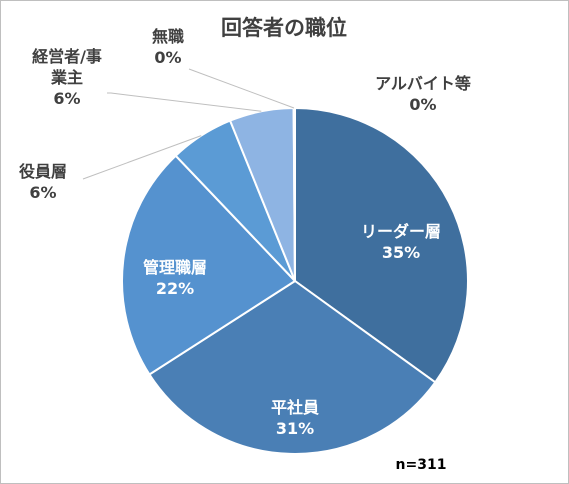  Describe the element at coordinates (401, 252) in the screenshot. I see `slice-percent-label: 35%` at that location.